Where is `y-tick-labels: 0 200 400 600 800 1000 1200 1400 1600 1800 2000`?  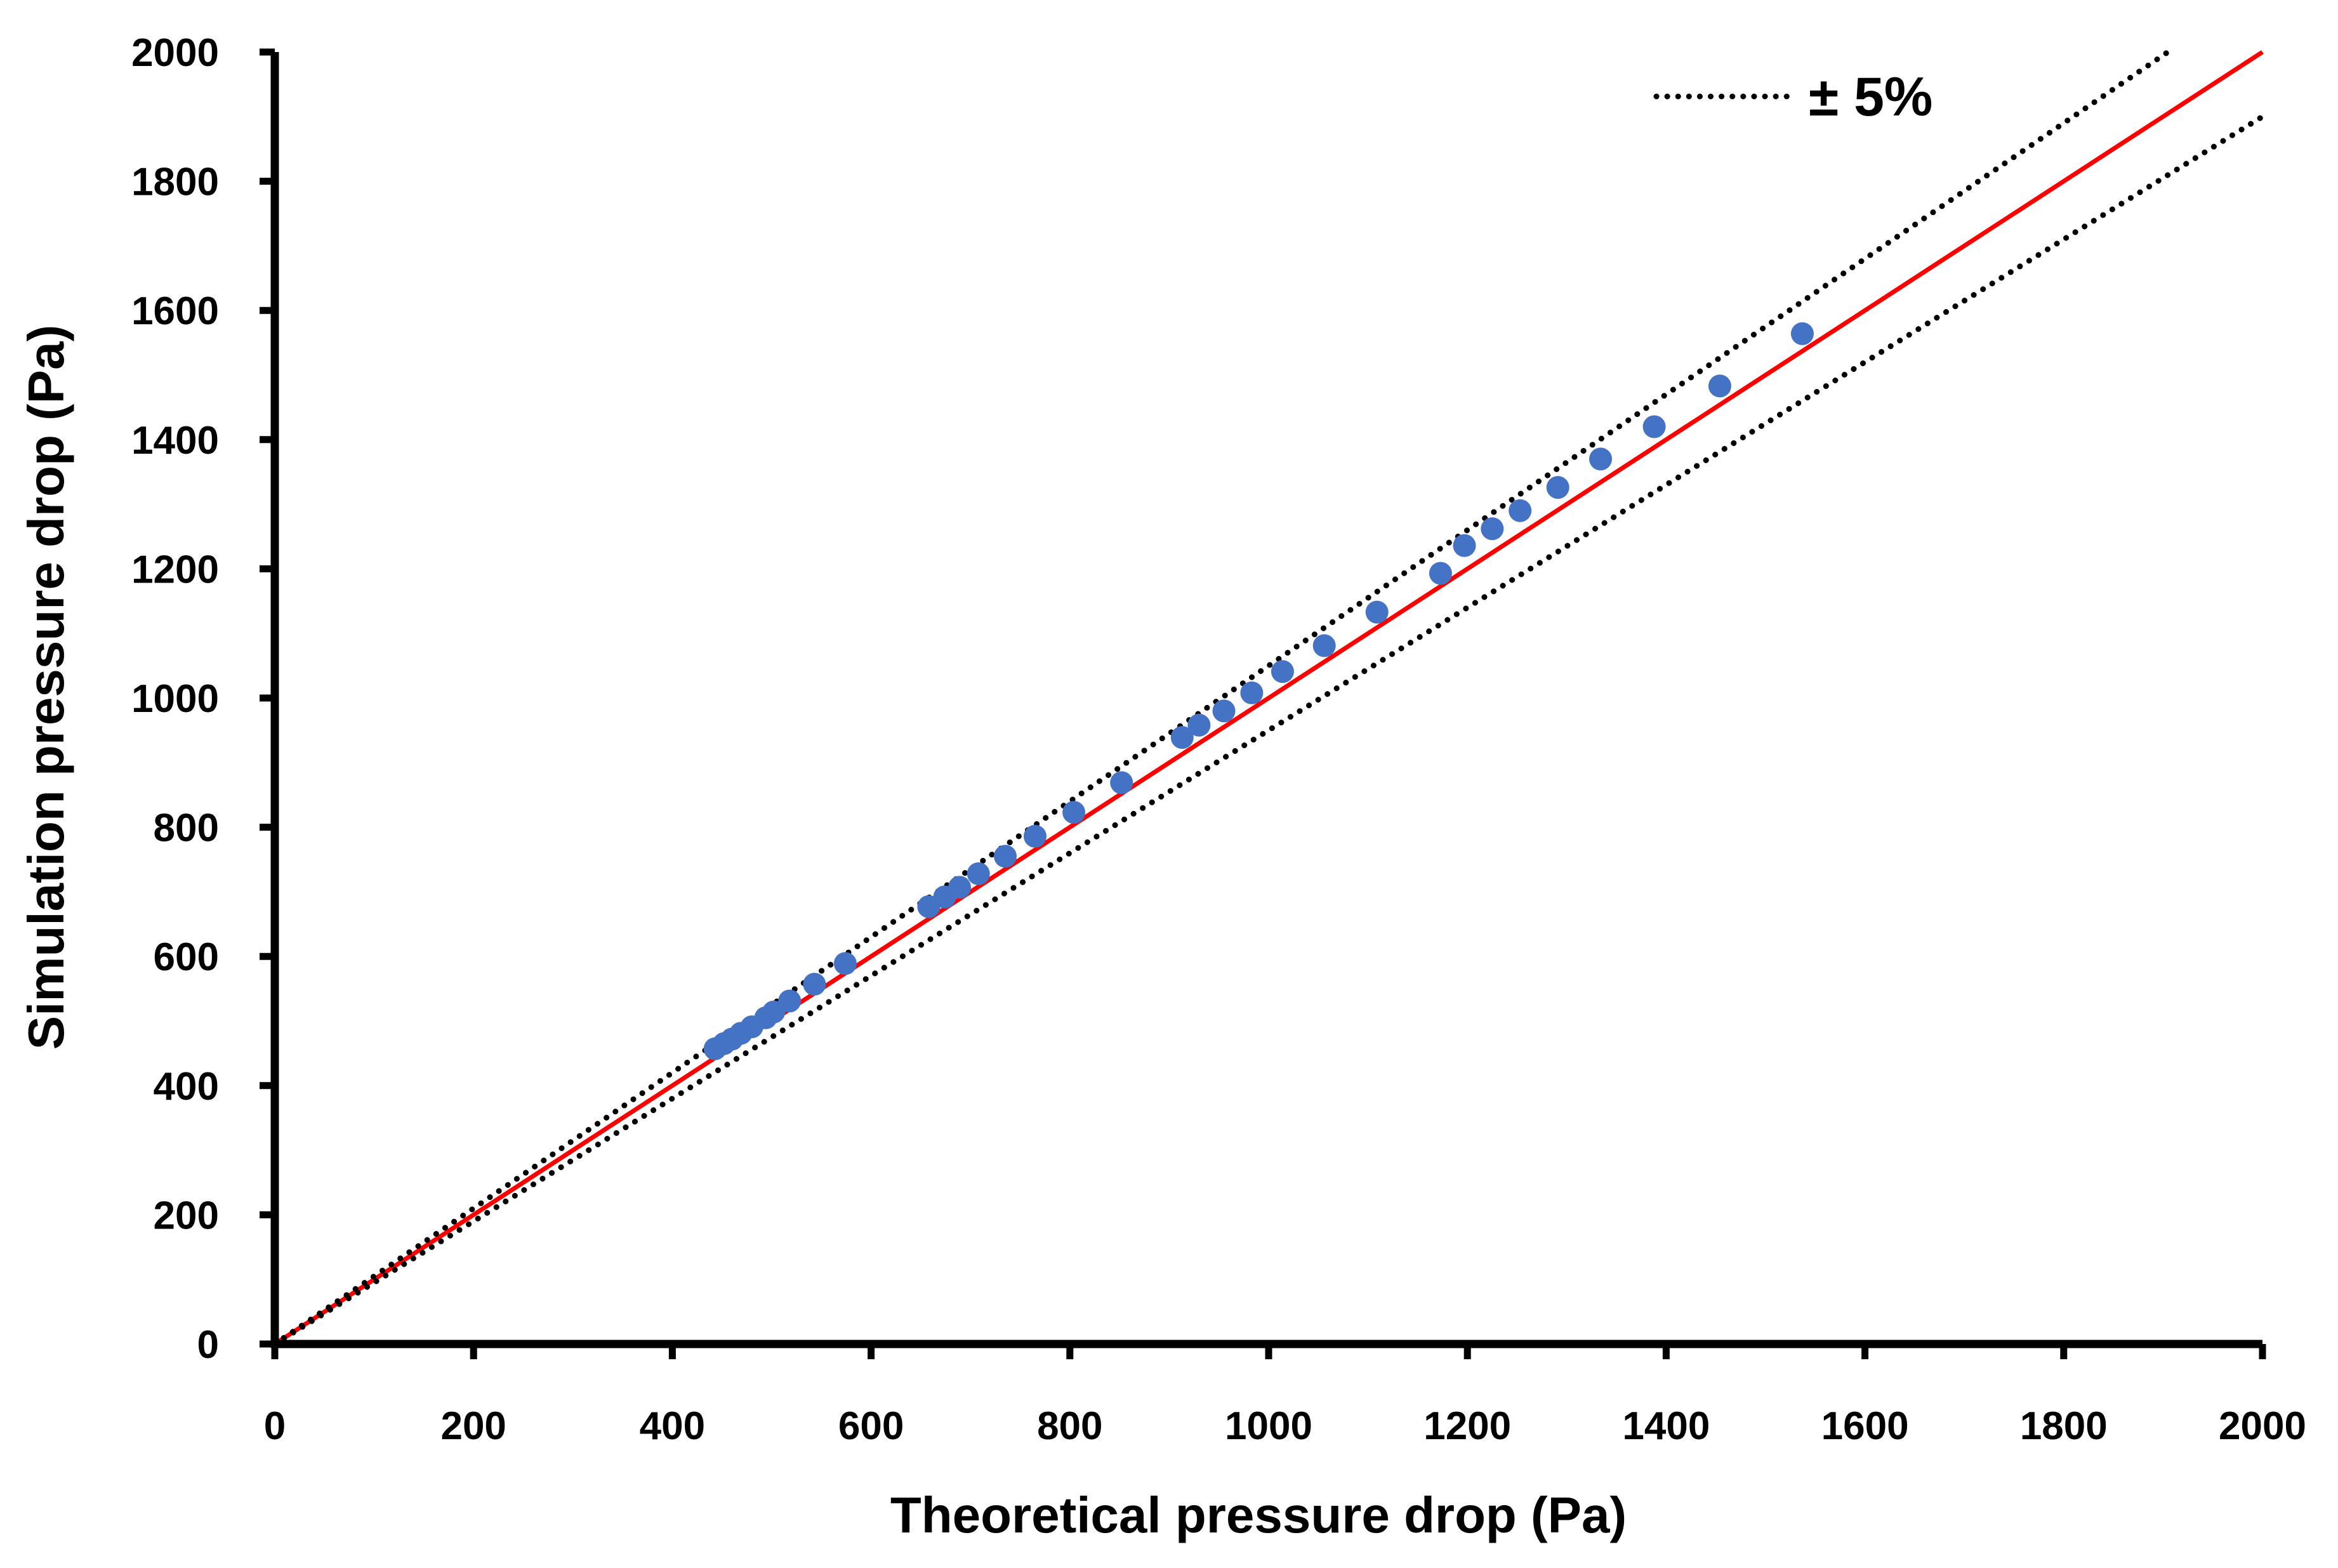
y-tick-labels: 0 200 400 600 800 1000 1200 1400 1600 1800 2000 is located at coordinates (175, 699).